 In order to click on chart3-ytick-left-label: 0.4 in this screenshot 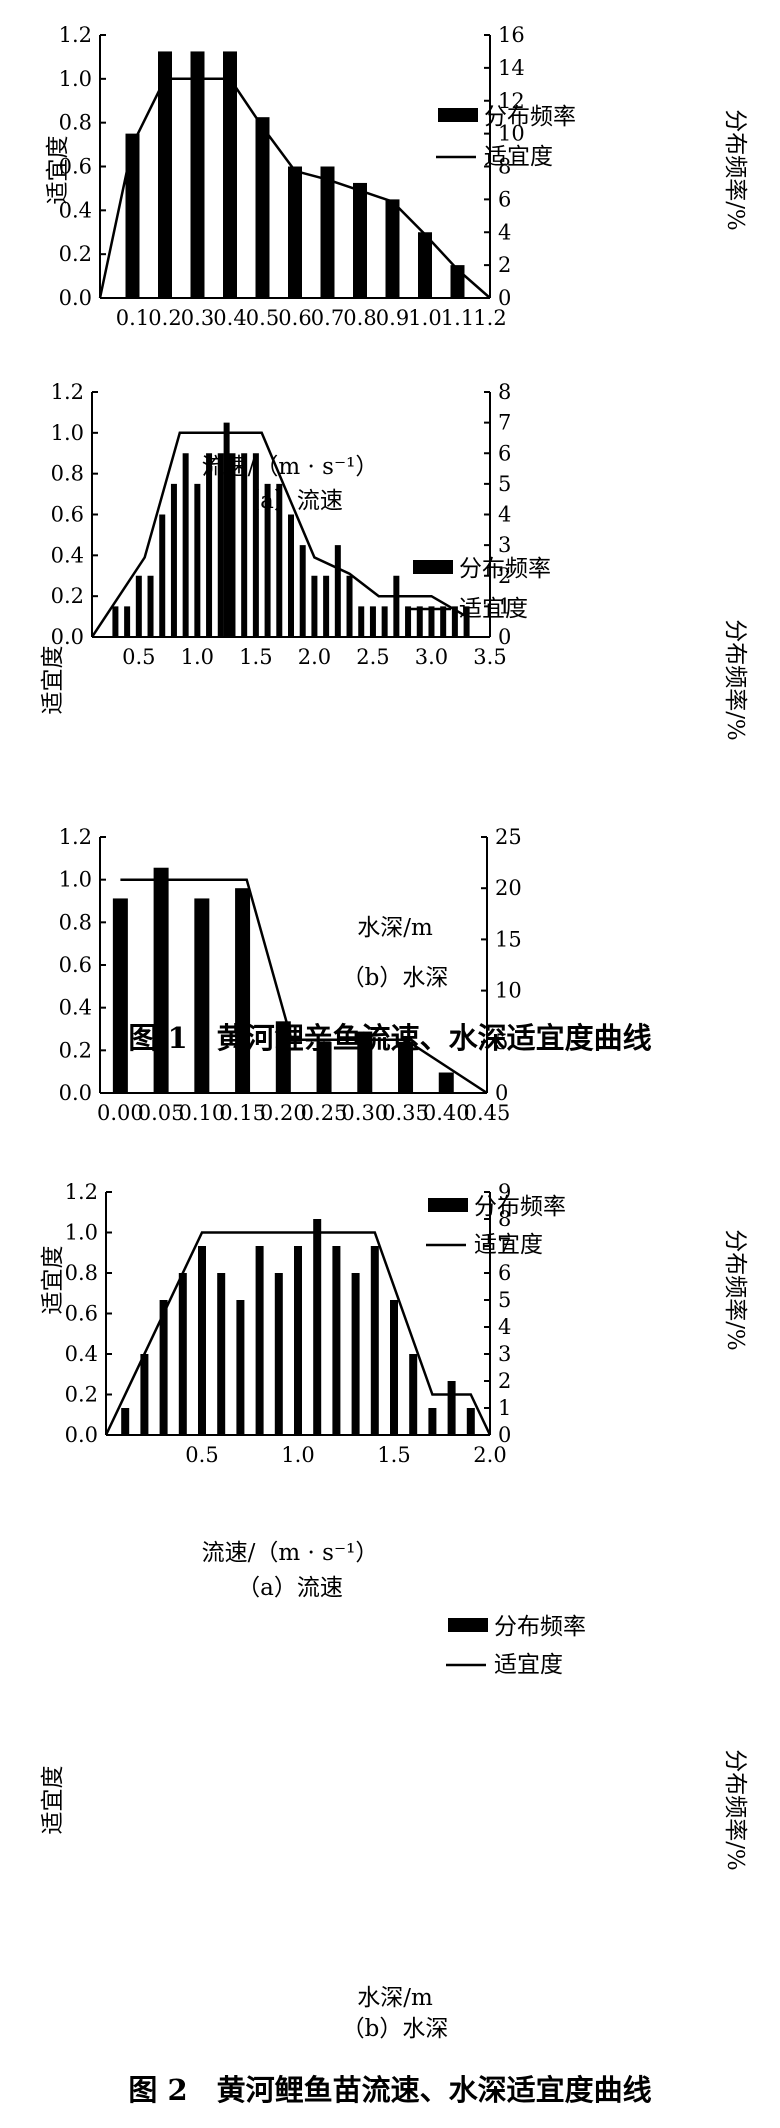, I will do `click(75, 1008)`.